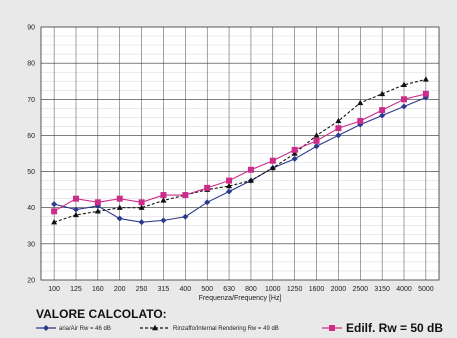 The image size is (457, 338). What do you see at coordinates (54, 289) in the screenshot?
I see `x-tick-label: 100` at bounding box center [54, 289].